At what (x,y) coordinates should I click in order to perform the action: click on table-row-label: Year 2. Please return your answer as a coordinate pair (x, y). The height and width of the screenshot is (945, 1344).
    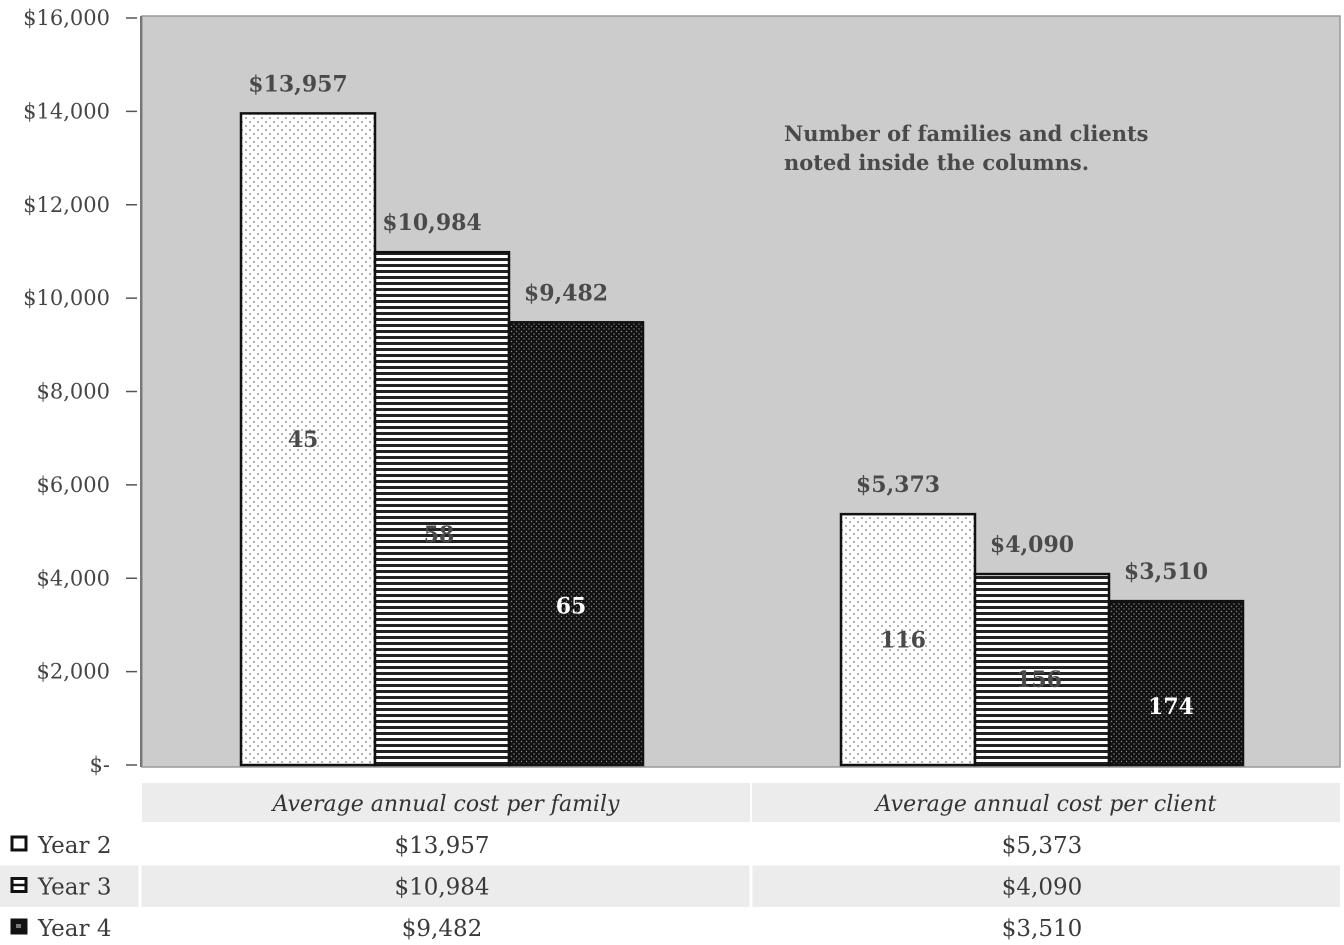
    Looking at the image, I should click on (74, 846).